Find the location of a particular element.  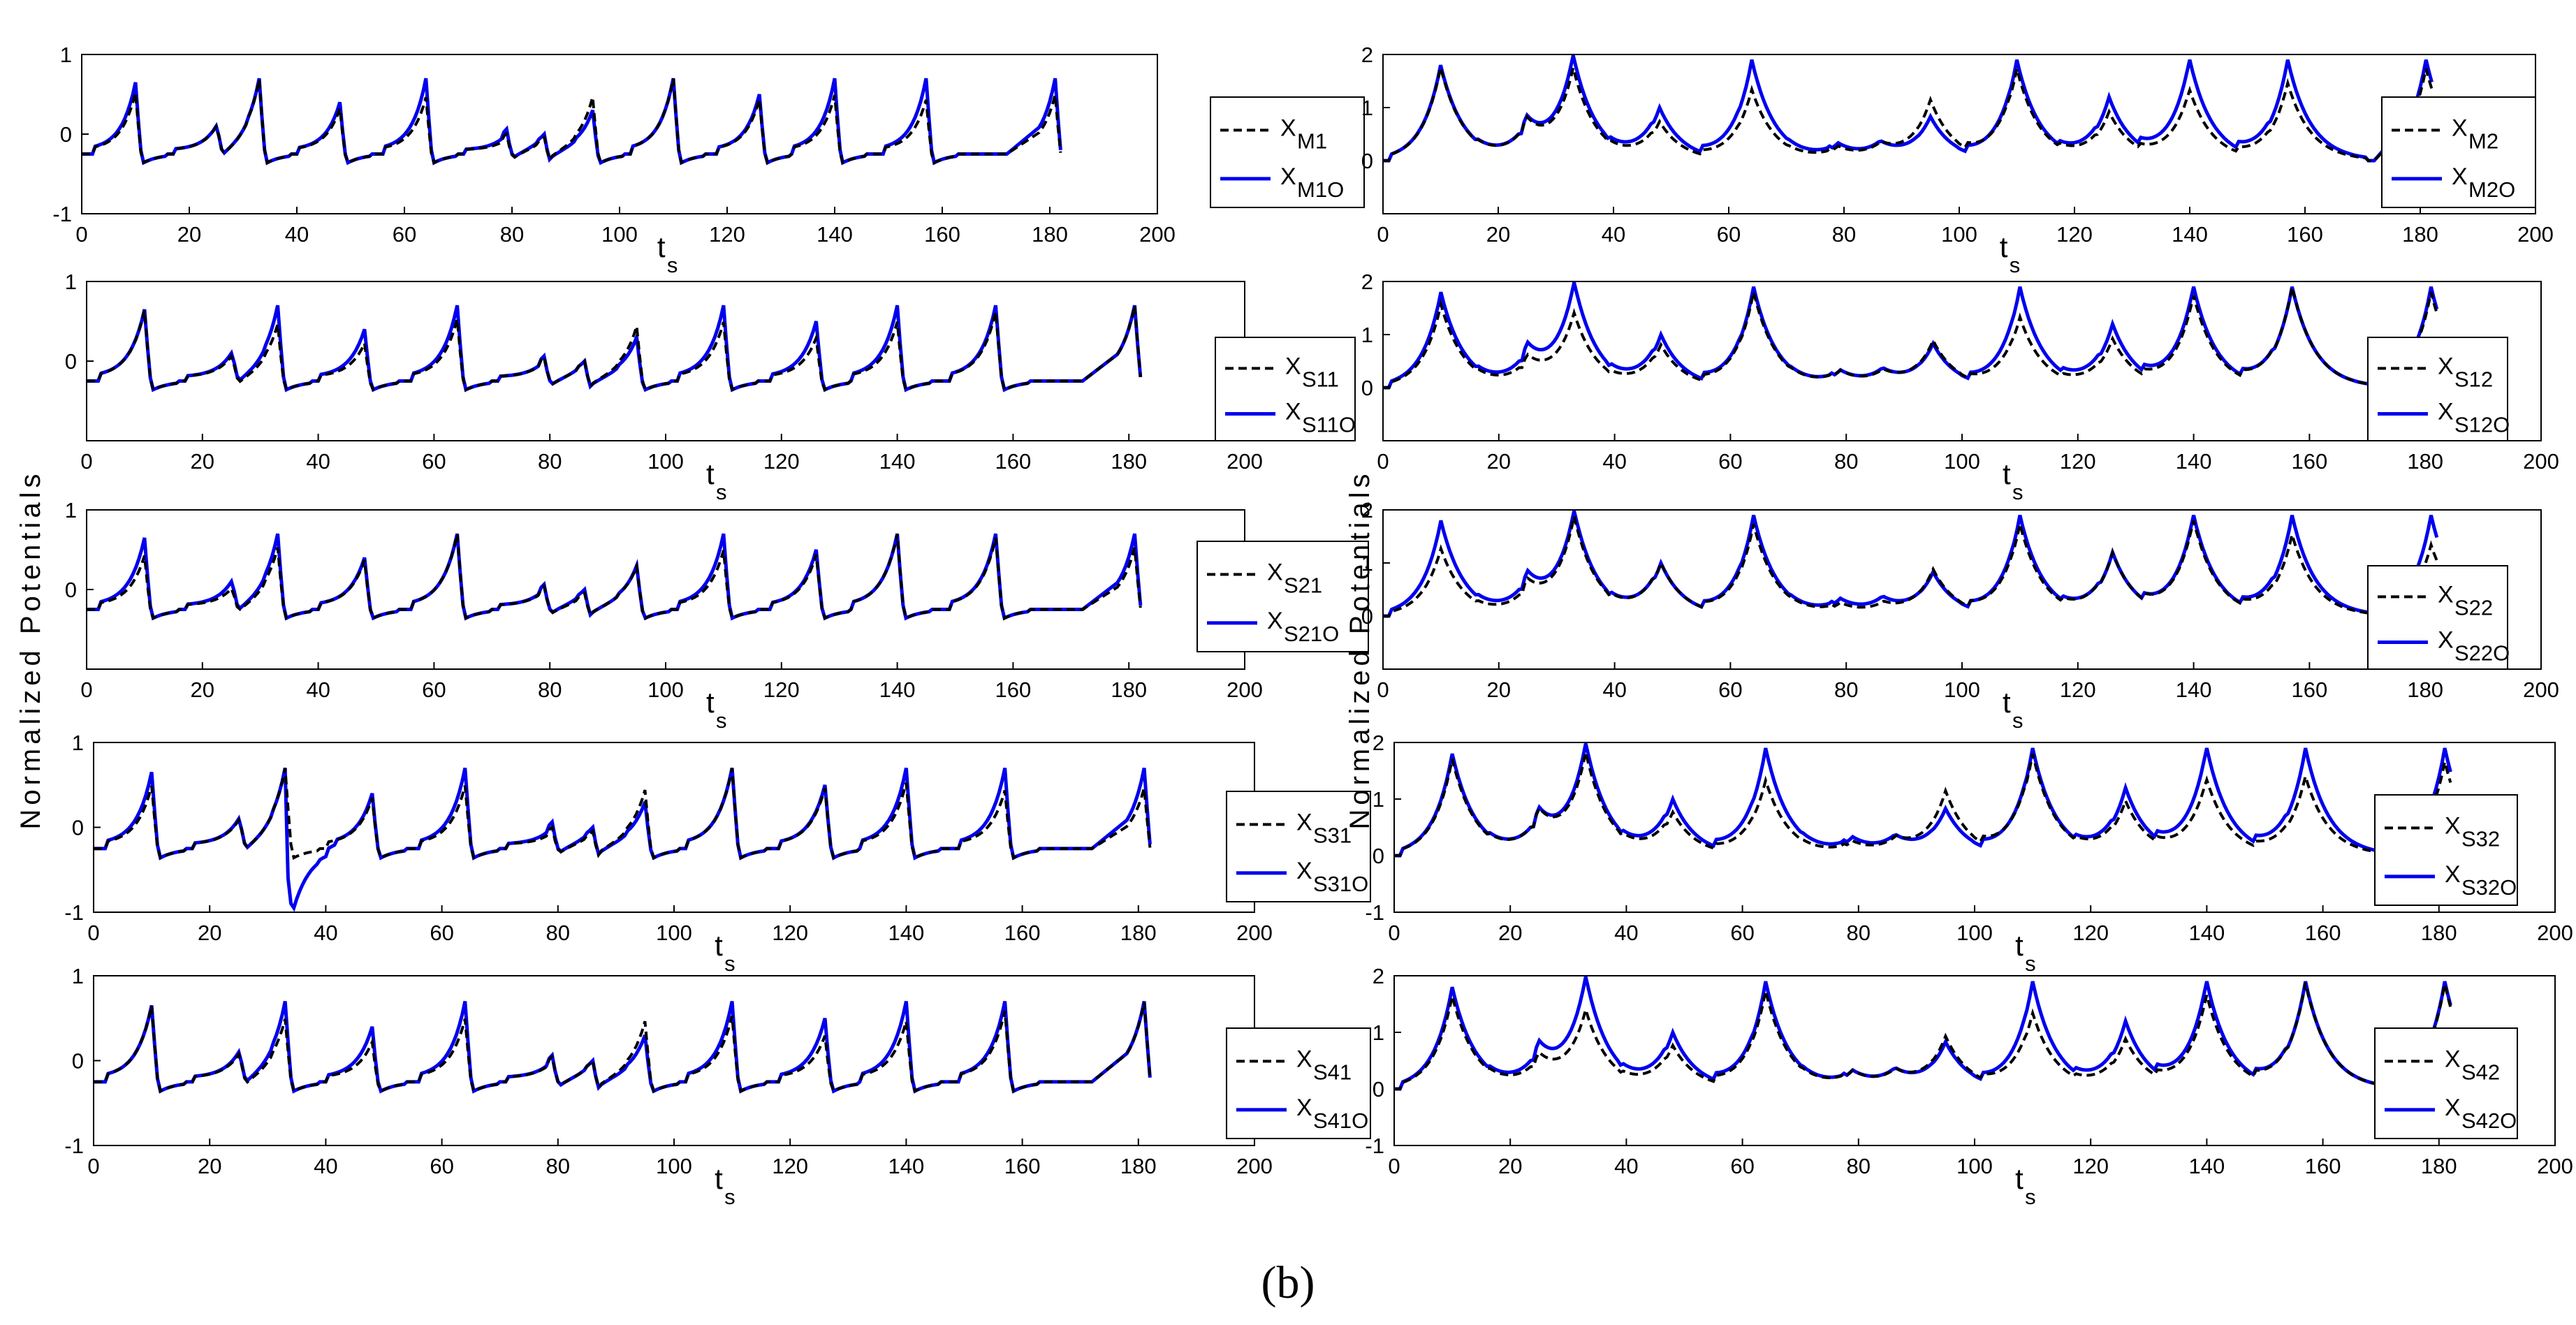

legend-label-sub: S32 is located at coordinates (2480, 839).